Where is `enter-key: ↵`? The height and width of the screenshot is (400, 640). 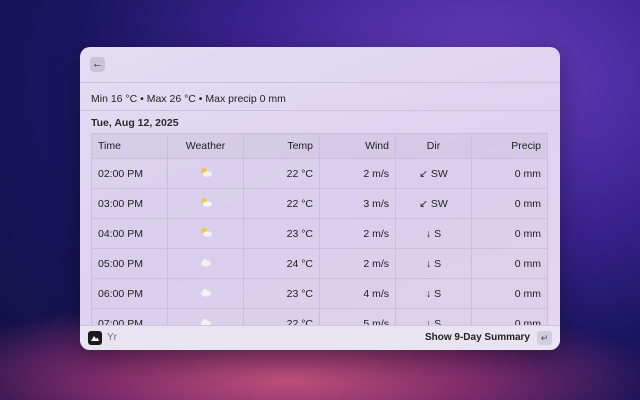 enter-key: ↵ is located at coordinates (544, 338).